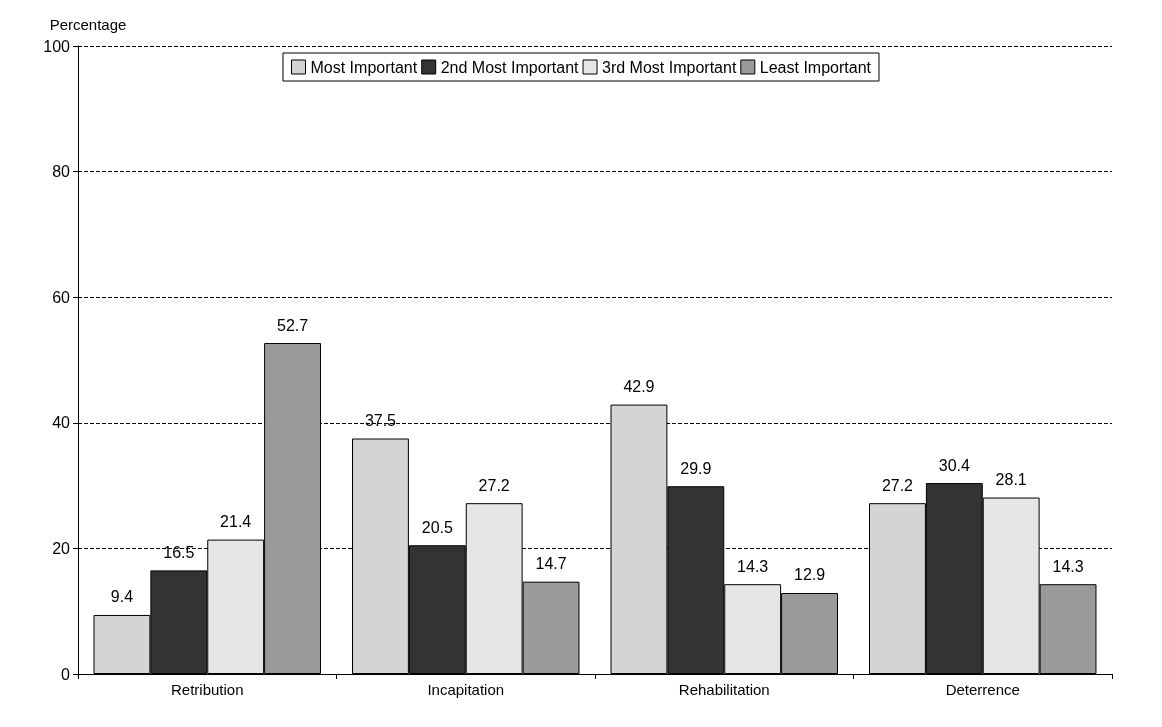 The image size is (1162, 727). What do you see at coordinates (61, 548) in the screenshot?
I see `y-tick-label: 20` at bounding box center [61, 548].